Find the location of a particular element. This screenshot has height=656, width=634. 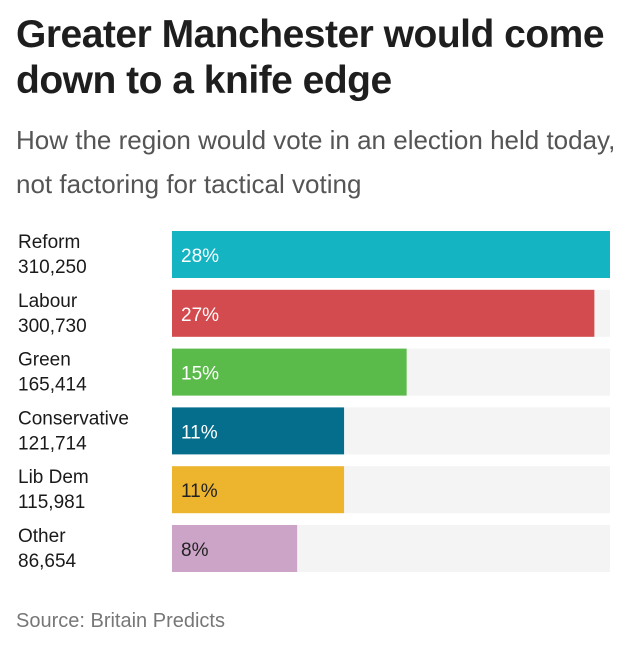

bar-labour is located at coordinates (383, 313).